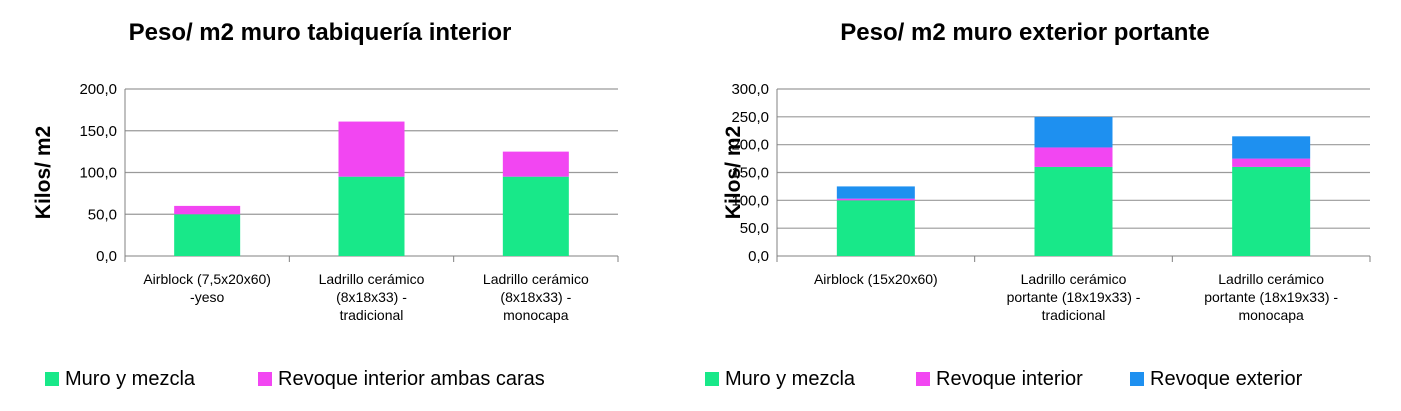 This screenshot has height=411, width=1401. What do you see at coordinates (1024, 32) in the screenshot?
I see `chart-title: Peso/ m2 muro exterior portante` at bounding box center [1024, 32].